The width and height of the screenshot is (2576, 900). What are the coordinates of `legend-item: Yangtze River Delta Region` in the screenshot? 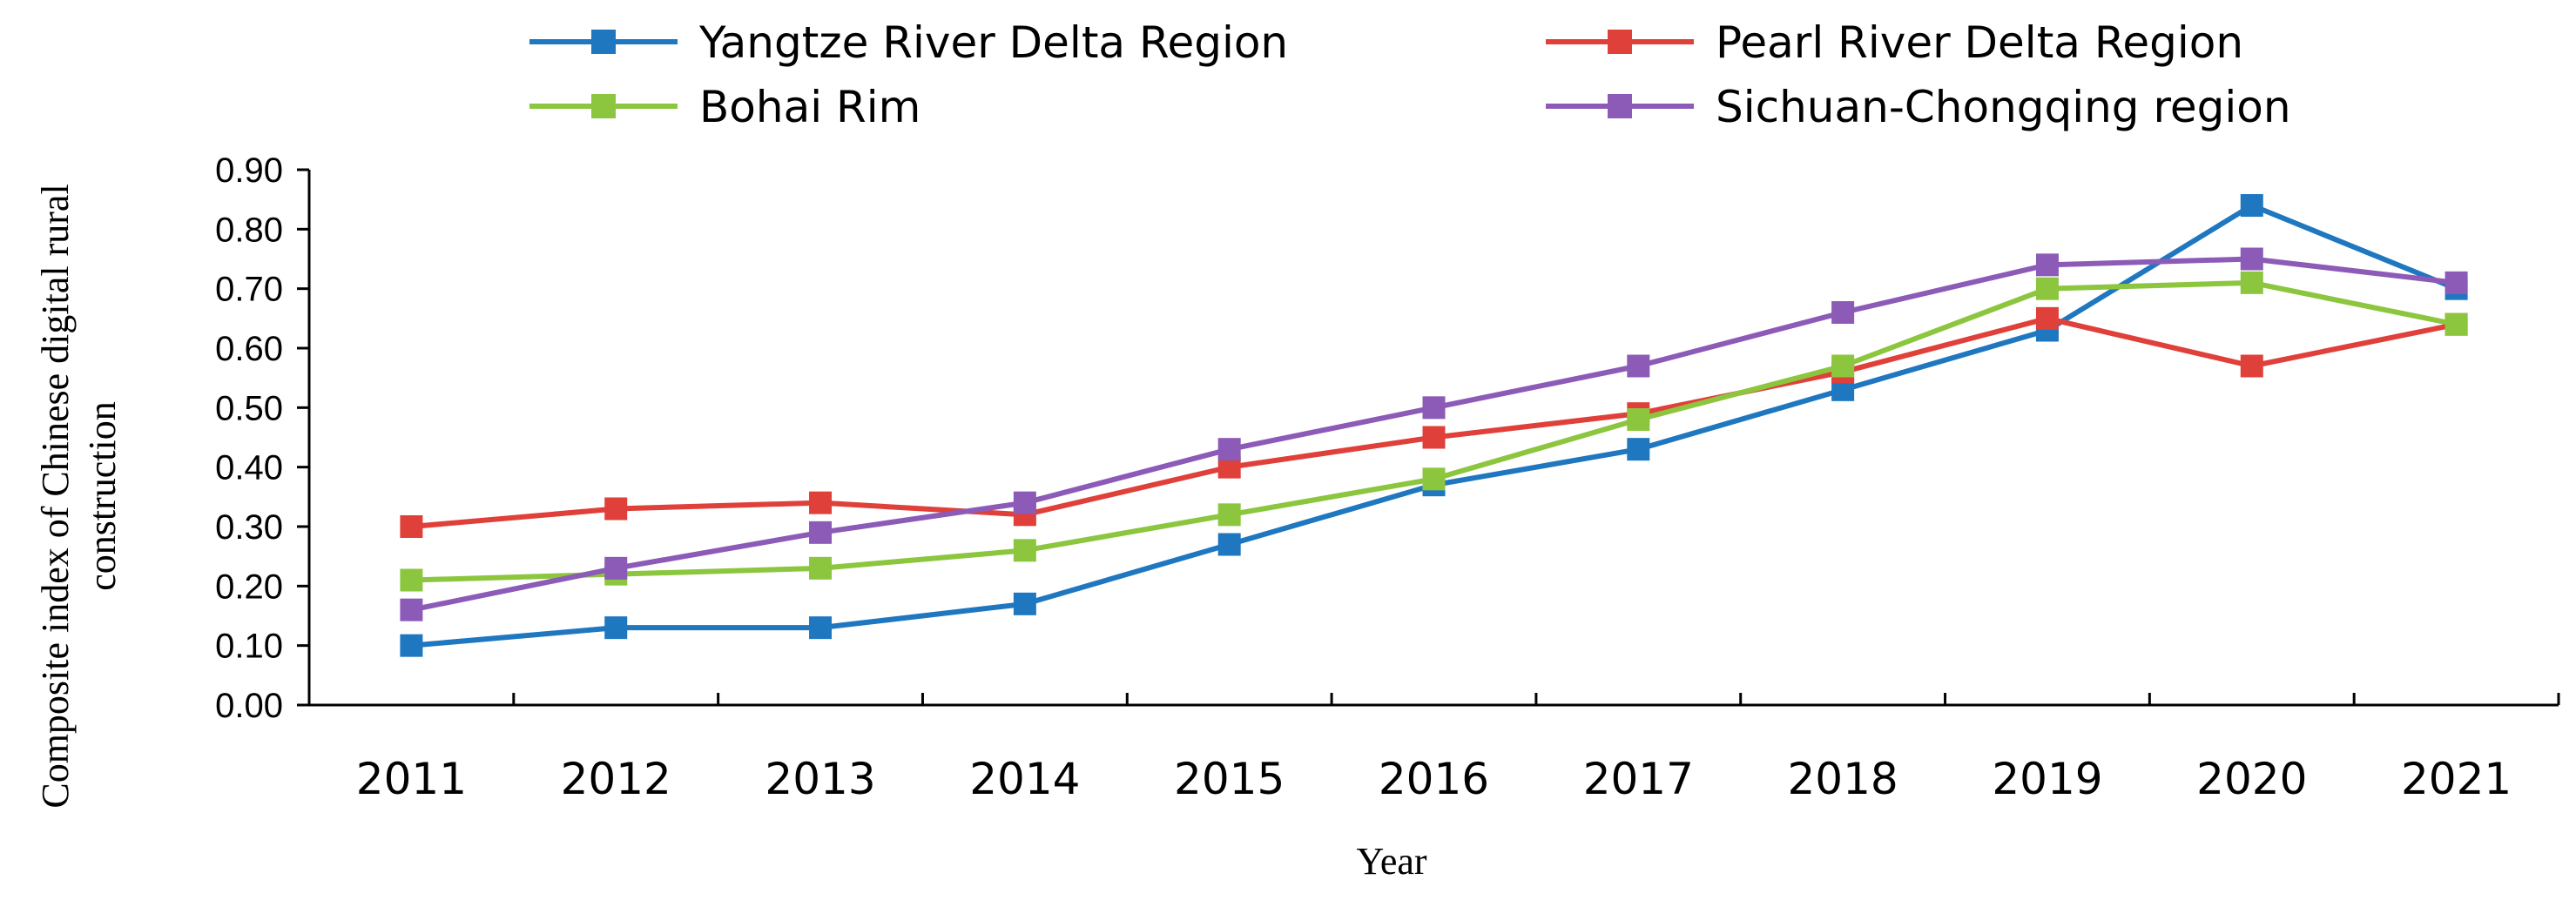 It's located at (909, 42).